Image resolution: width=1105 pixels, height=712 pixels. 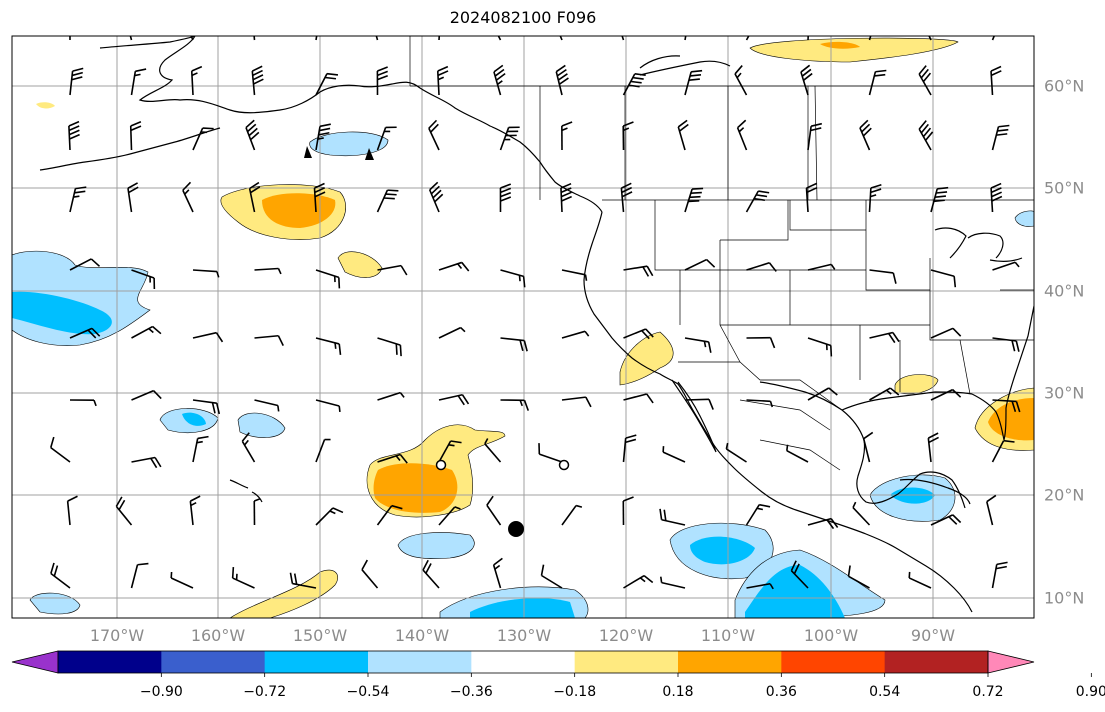 I want to click on strong-positive-anomaly-subtropical, so click(x=415, y=488).